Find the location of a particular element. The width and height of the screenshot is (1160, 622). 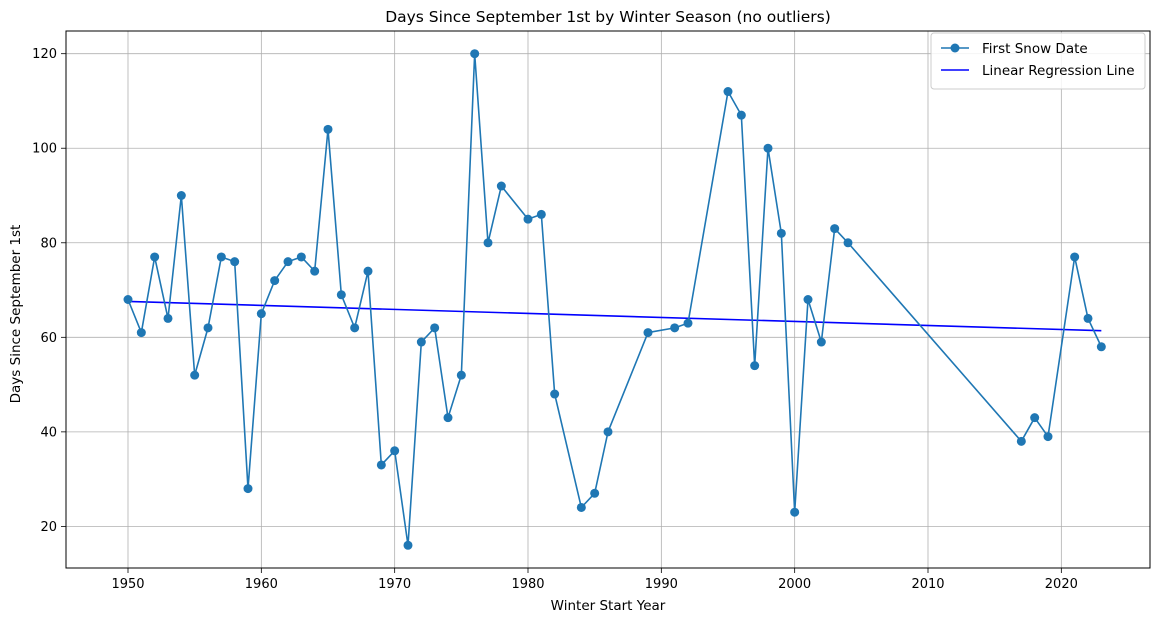

x-axis-label: Winter Start Year is located at coordinates (608, 606).